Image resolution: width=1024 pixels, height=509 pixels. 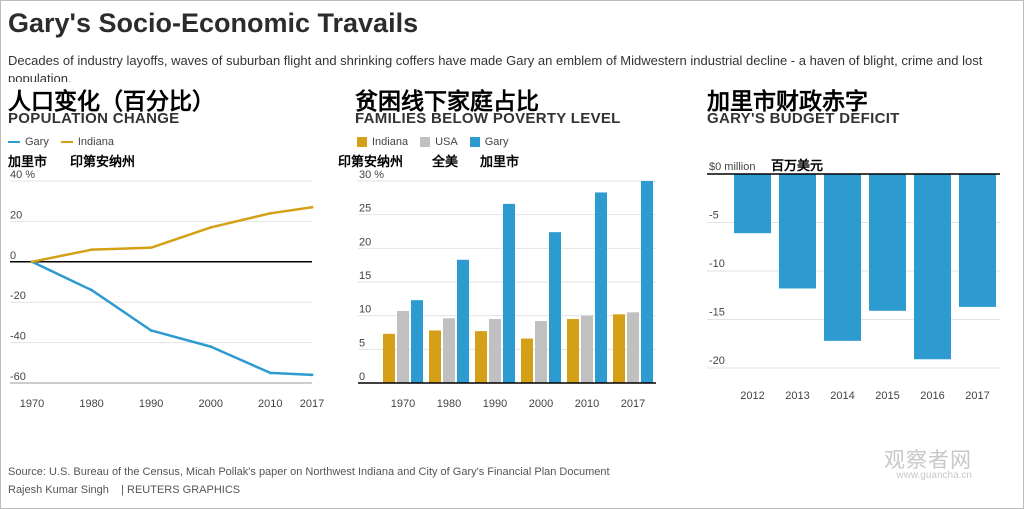 I want to click on budget-zh-title: 加里市财政赤字, so click(x=787, y=102).